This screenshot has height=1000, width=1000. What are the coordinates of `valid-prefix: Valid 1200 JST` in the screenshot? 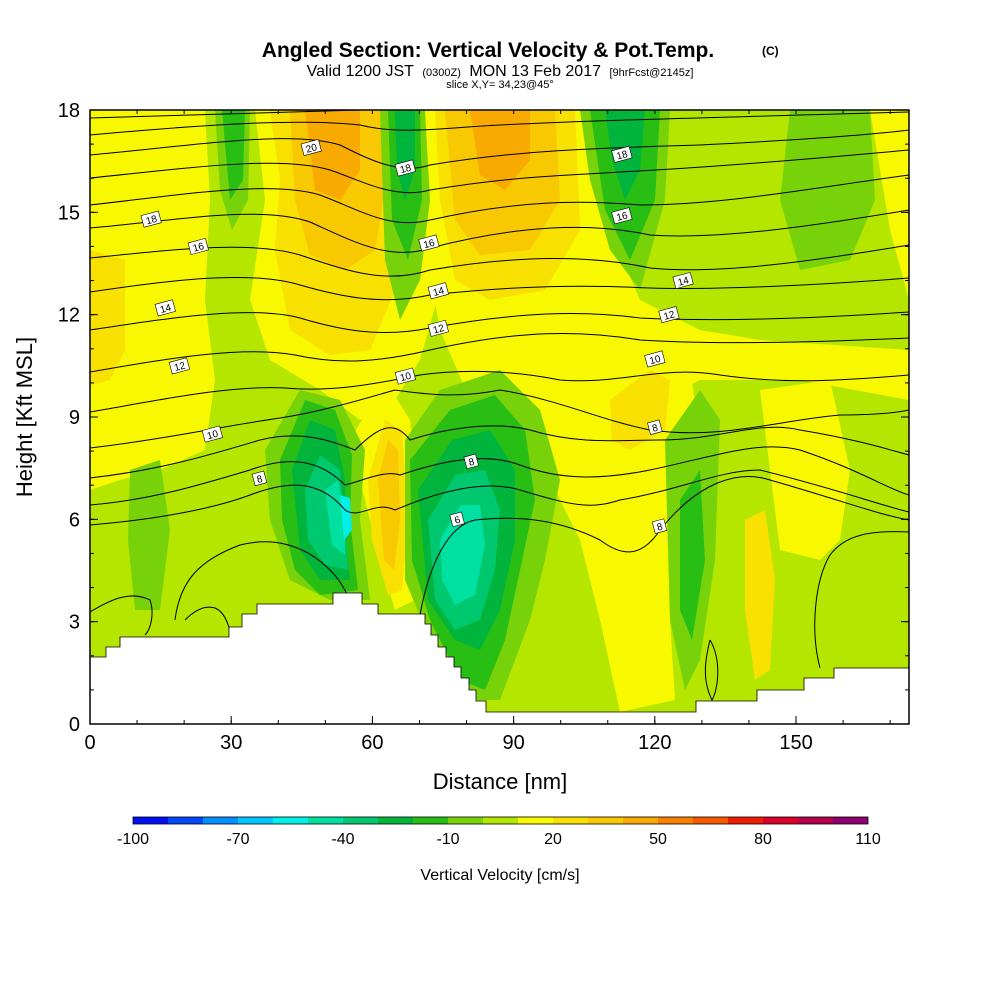 It's located at (361, 71).